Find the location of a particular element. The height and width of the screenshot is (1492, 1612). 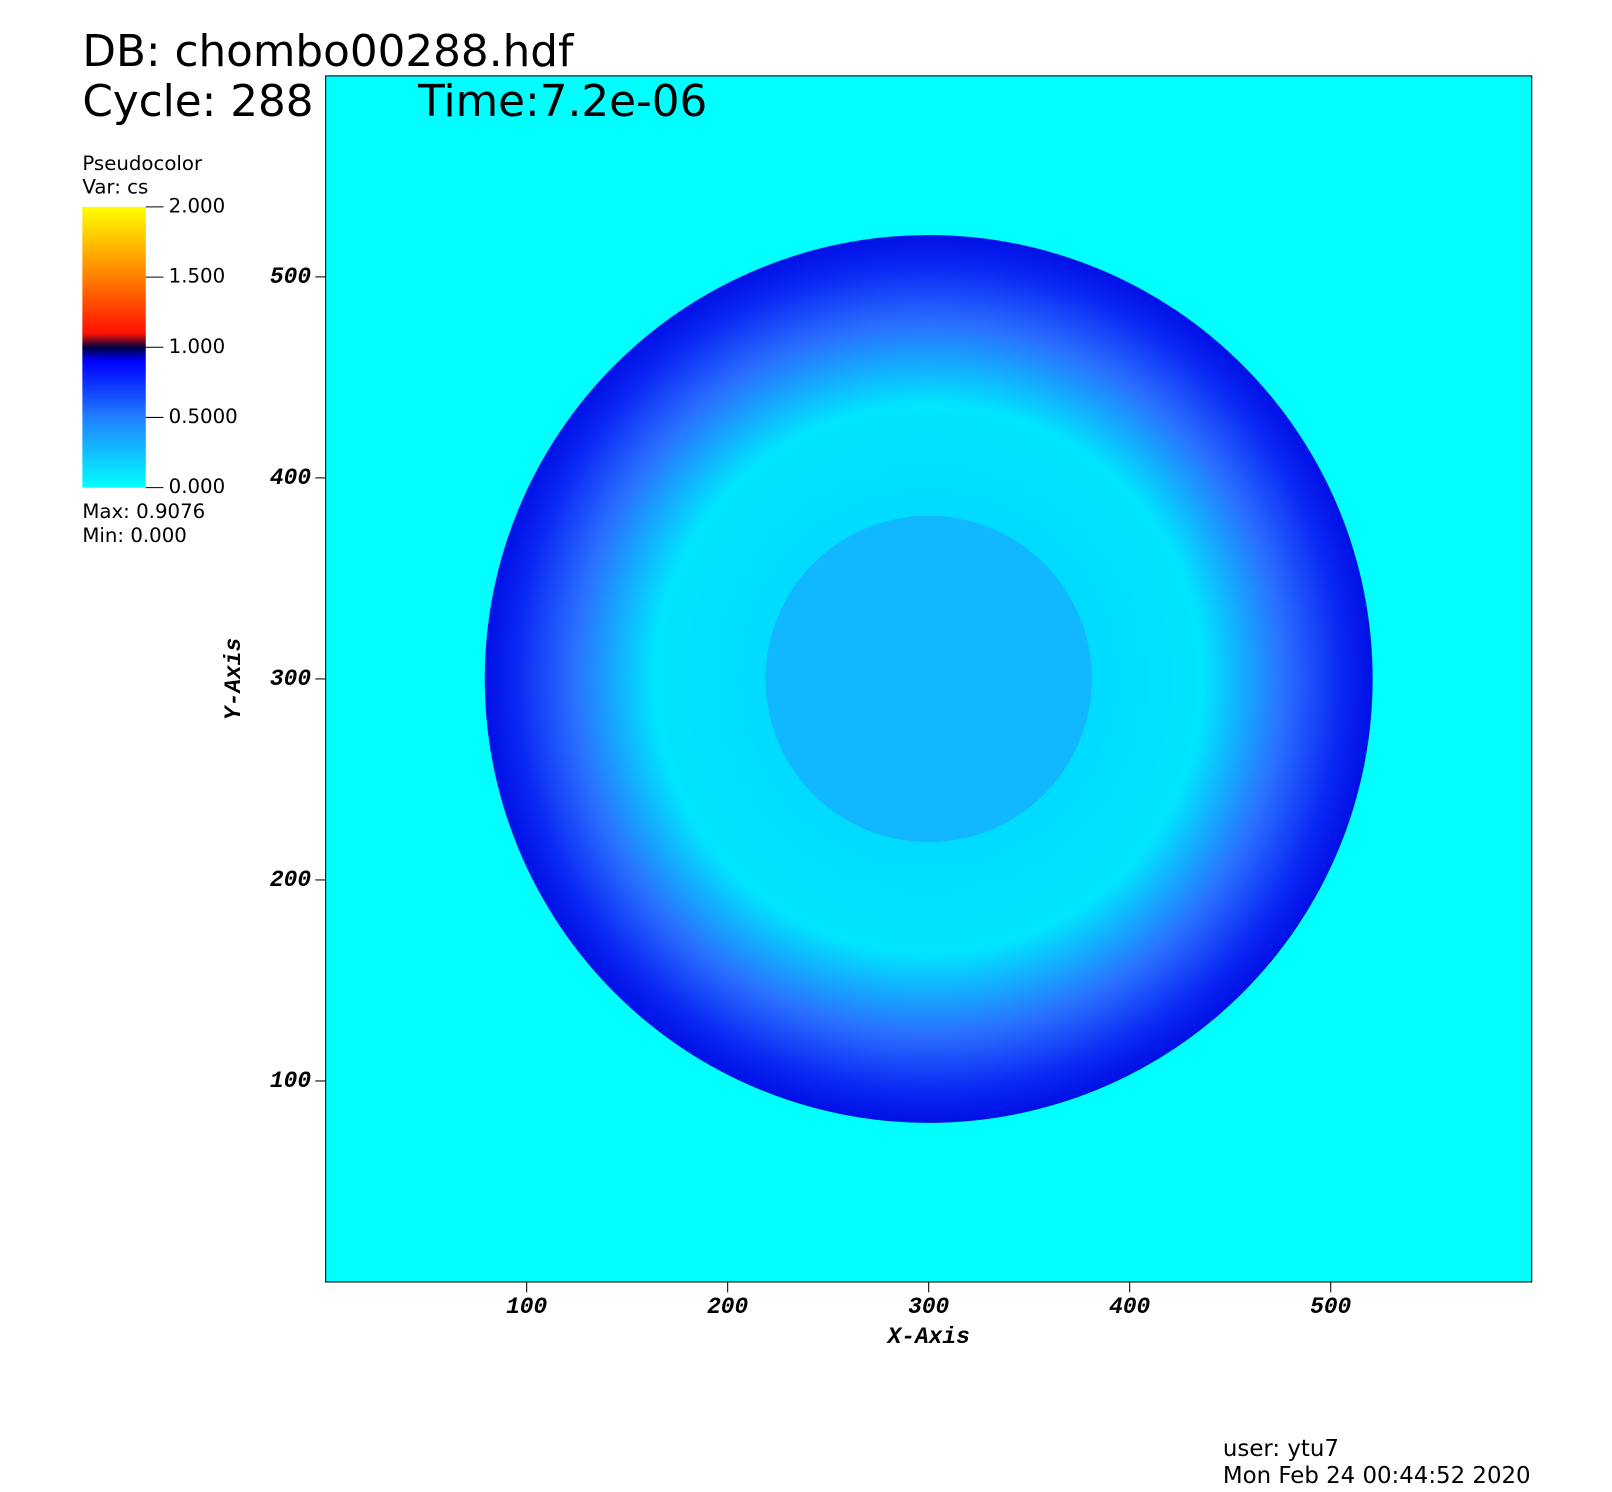

time-label: Time:7.2e-06 is located at coordinates (562, 101).